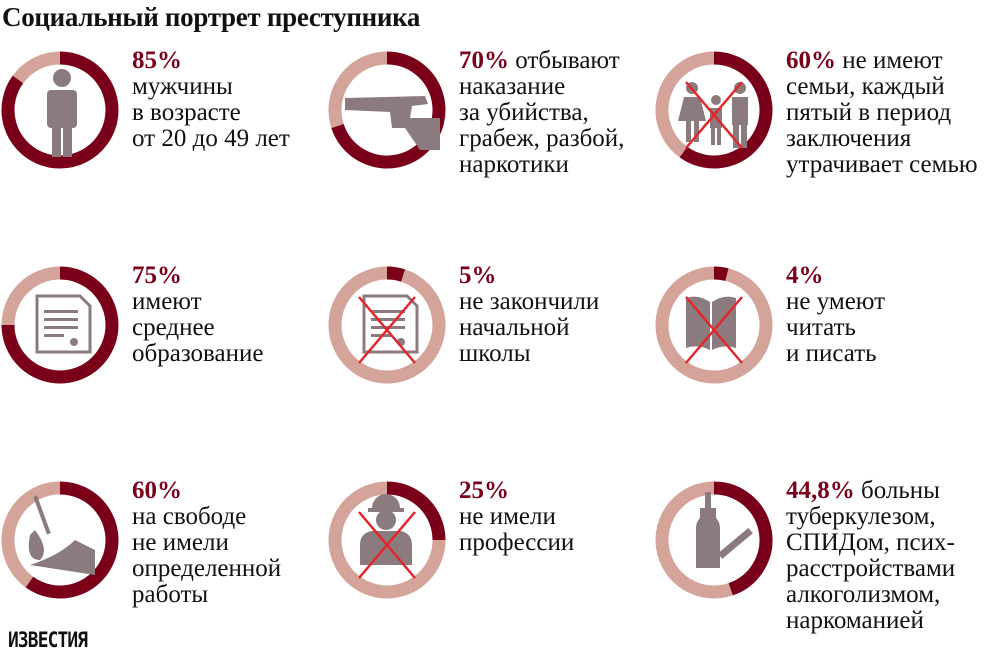  I want to click on stat-text-line: расстройствами, so click(871, 568).